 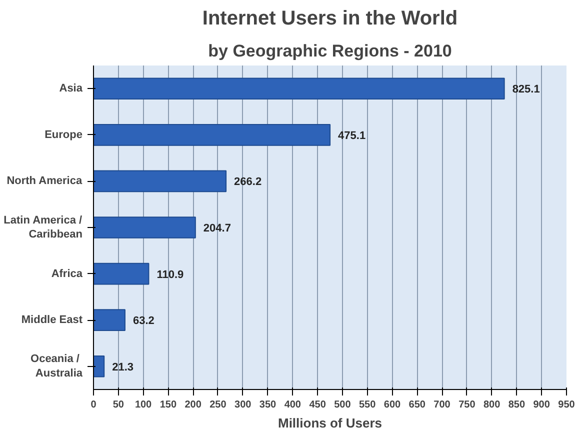 What do you see at coordinates (243, 405) in the screenshot?
I see `x-tick-label: 300` at bounding box center [243, 405].